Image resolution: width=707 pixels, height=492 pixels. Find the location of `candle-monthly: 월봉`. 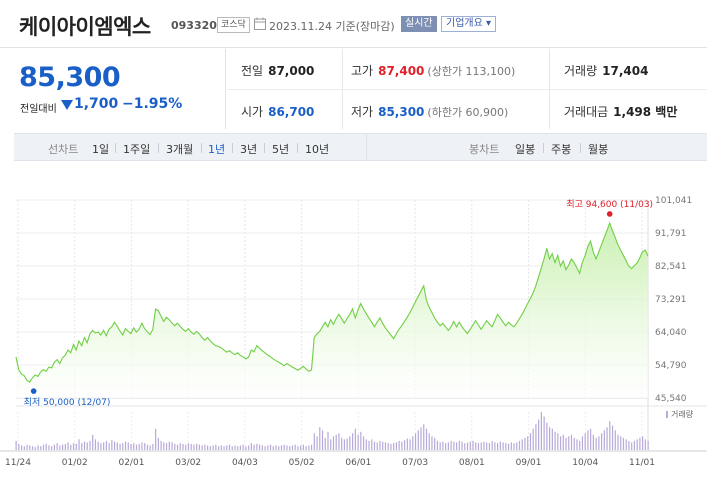

candle-monthly: 월봉 is located at coordinates (598, 149).